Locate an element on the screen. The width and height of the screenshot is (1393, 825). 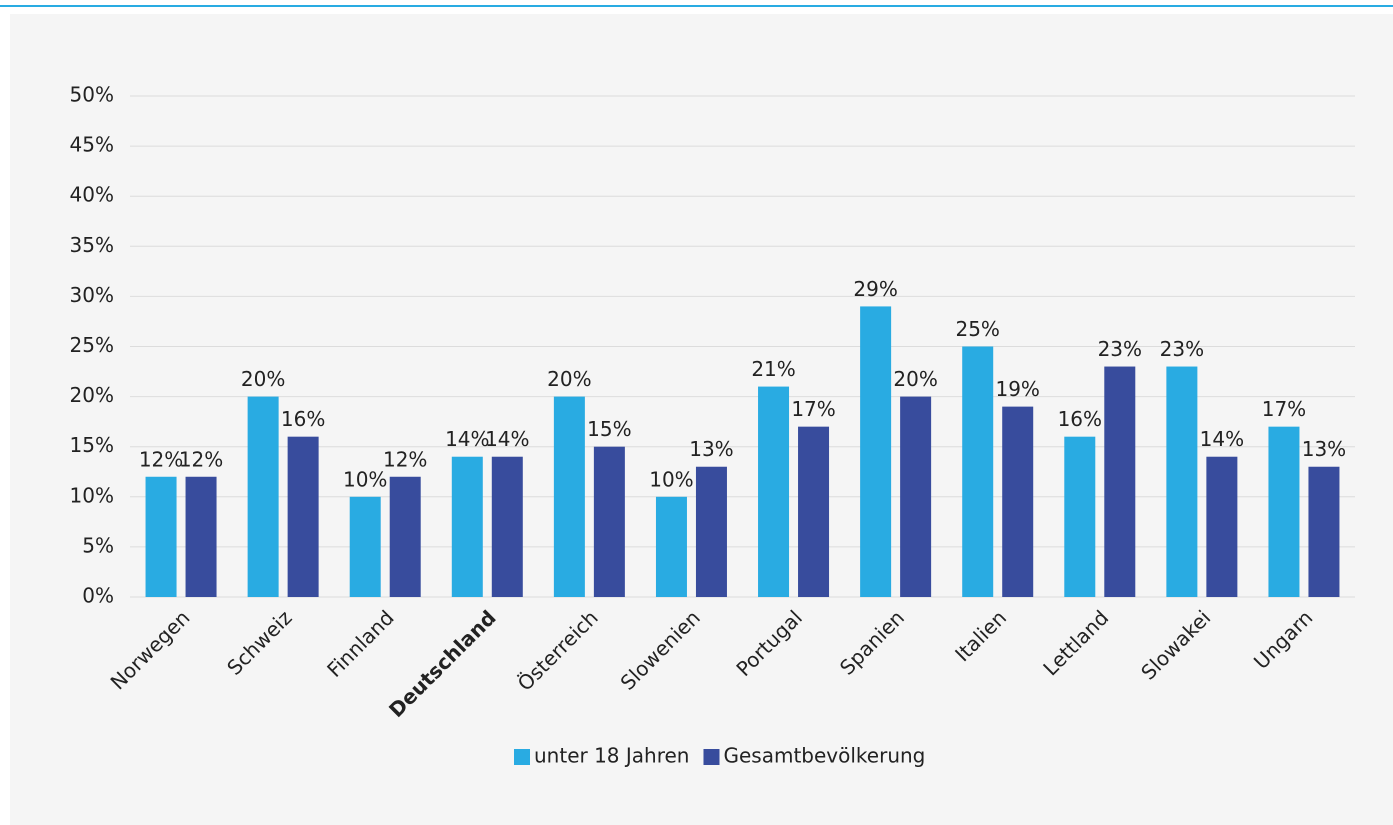
y-tick-label: 20% is located at coordinates (92, 395).